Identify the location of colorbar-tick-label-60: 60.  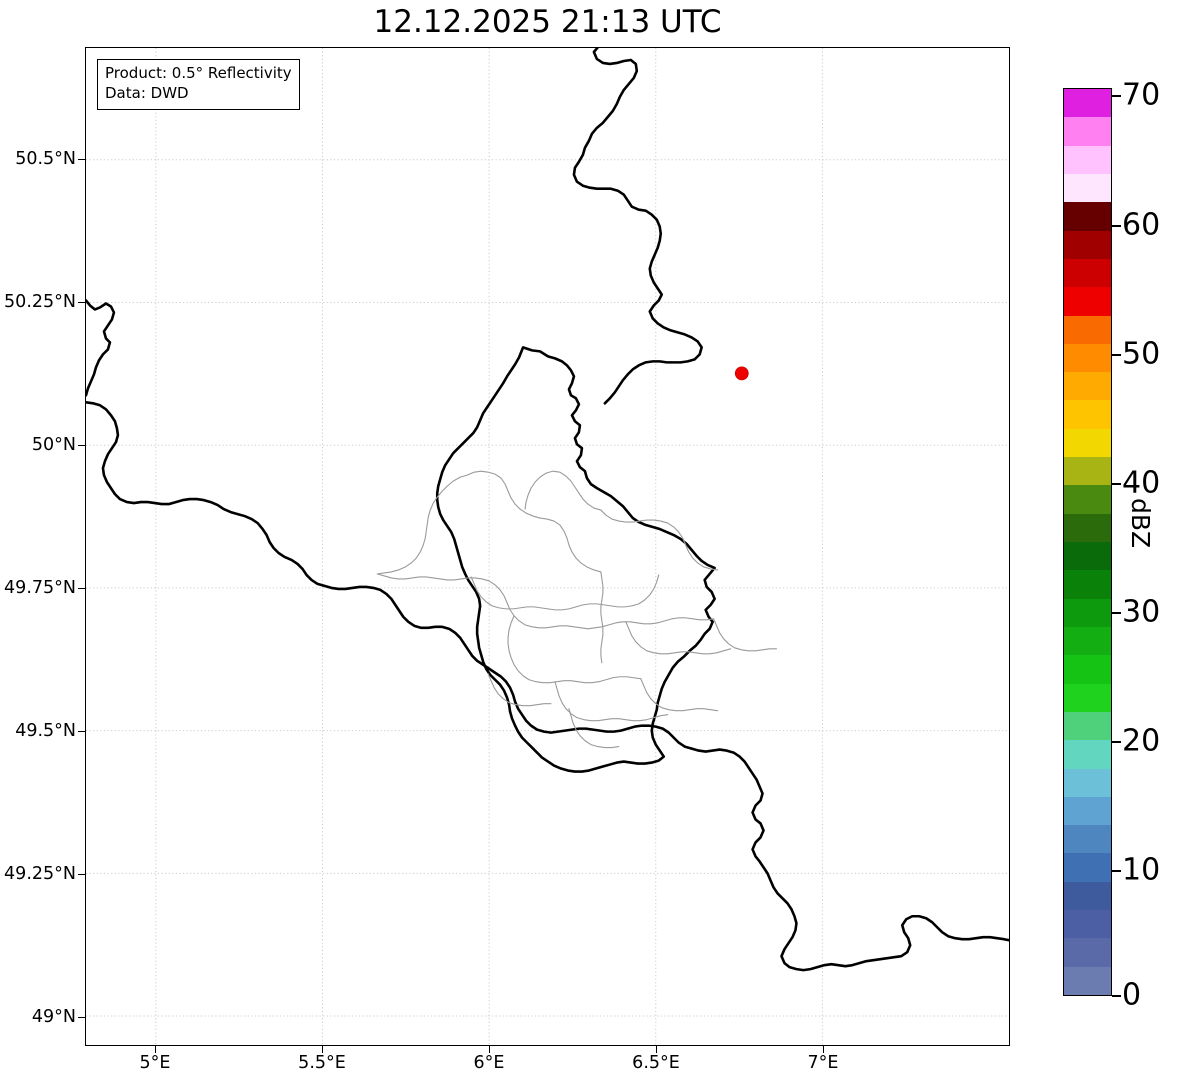
(1141, 225).